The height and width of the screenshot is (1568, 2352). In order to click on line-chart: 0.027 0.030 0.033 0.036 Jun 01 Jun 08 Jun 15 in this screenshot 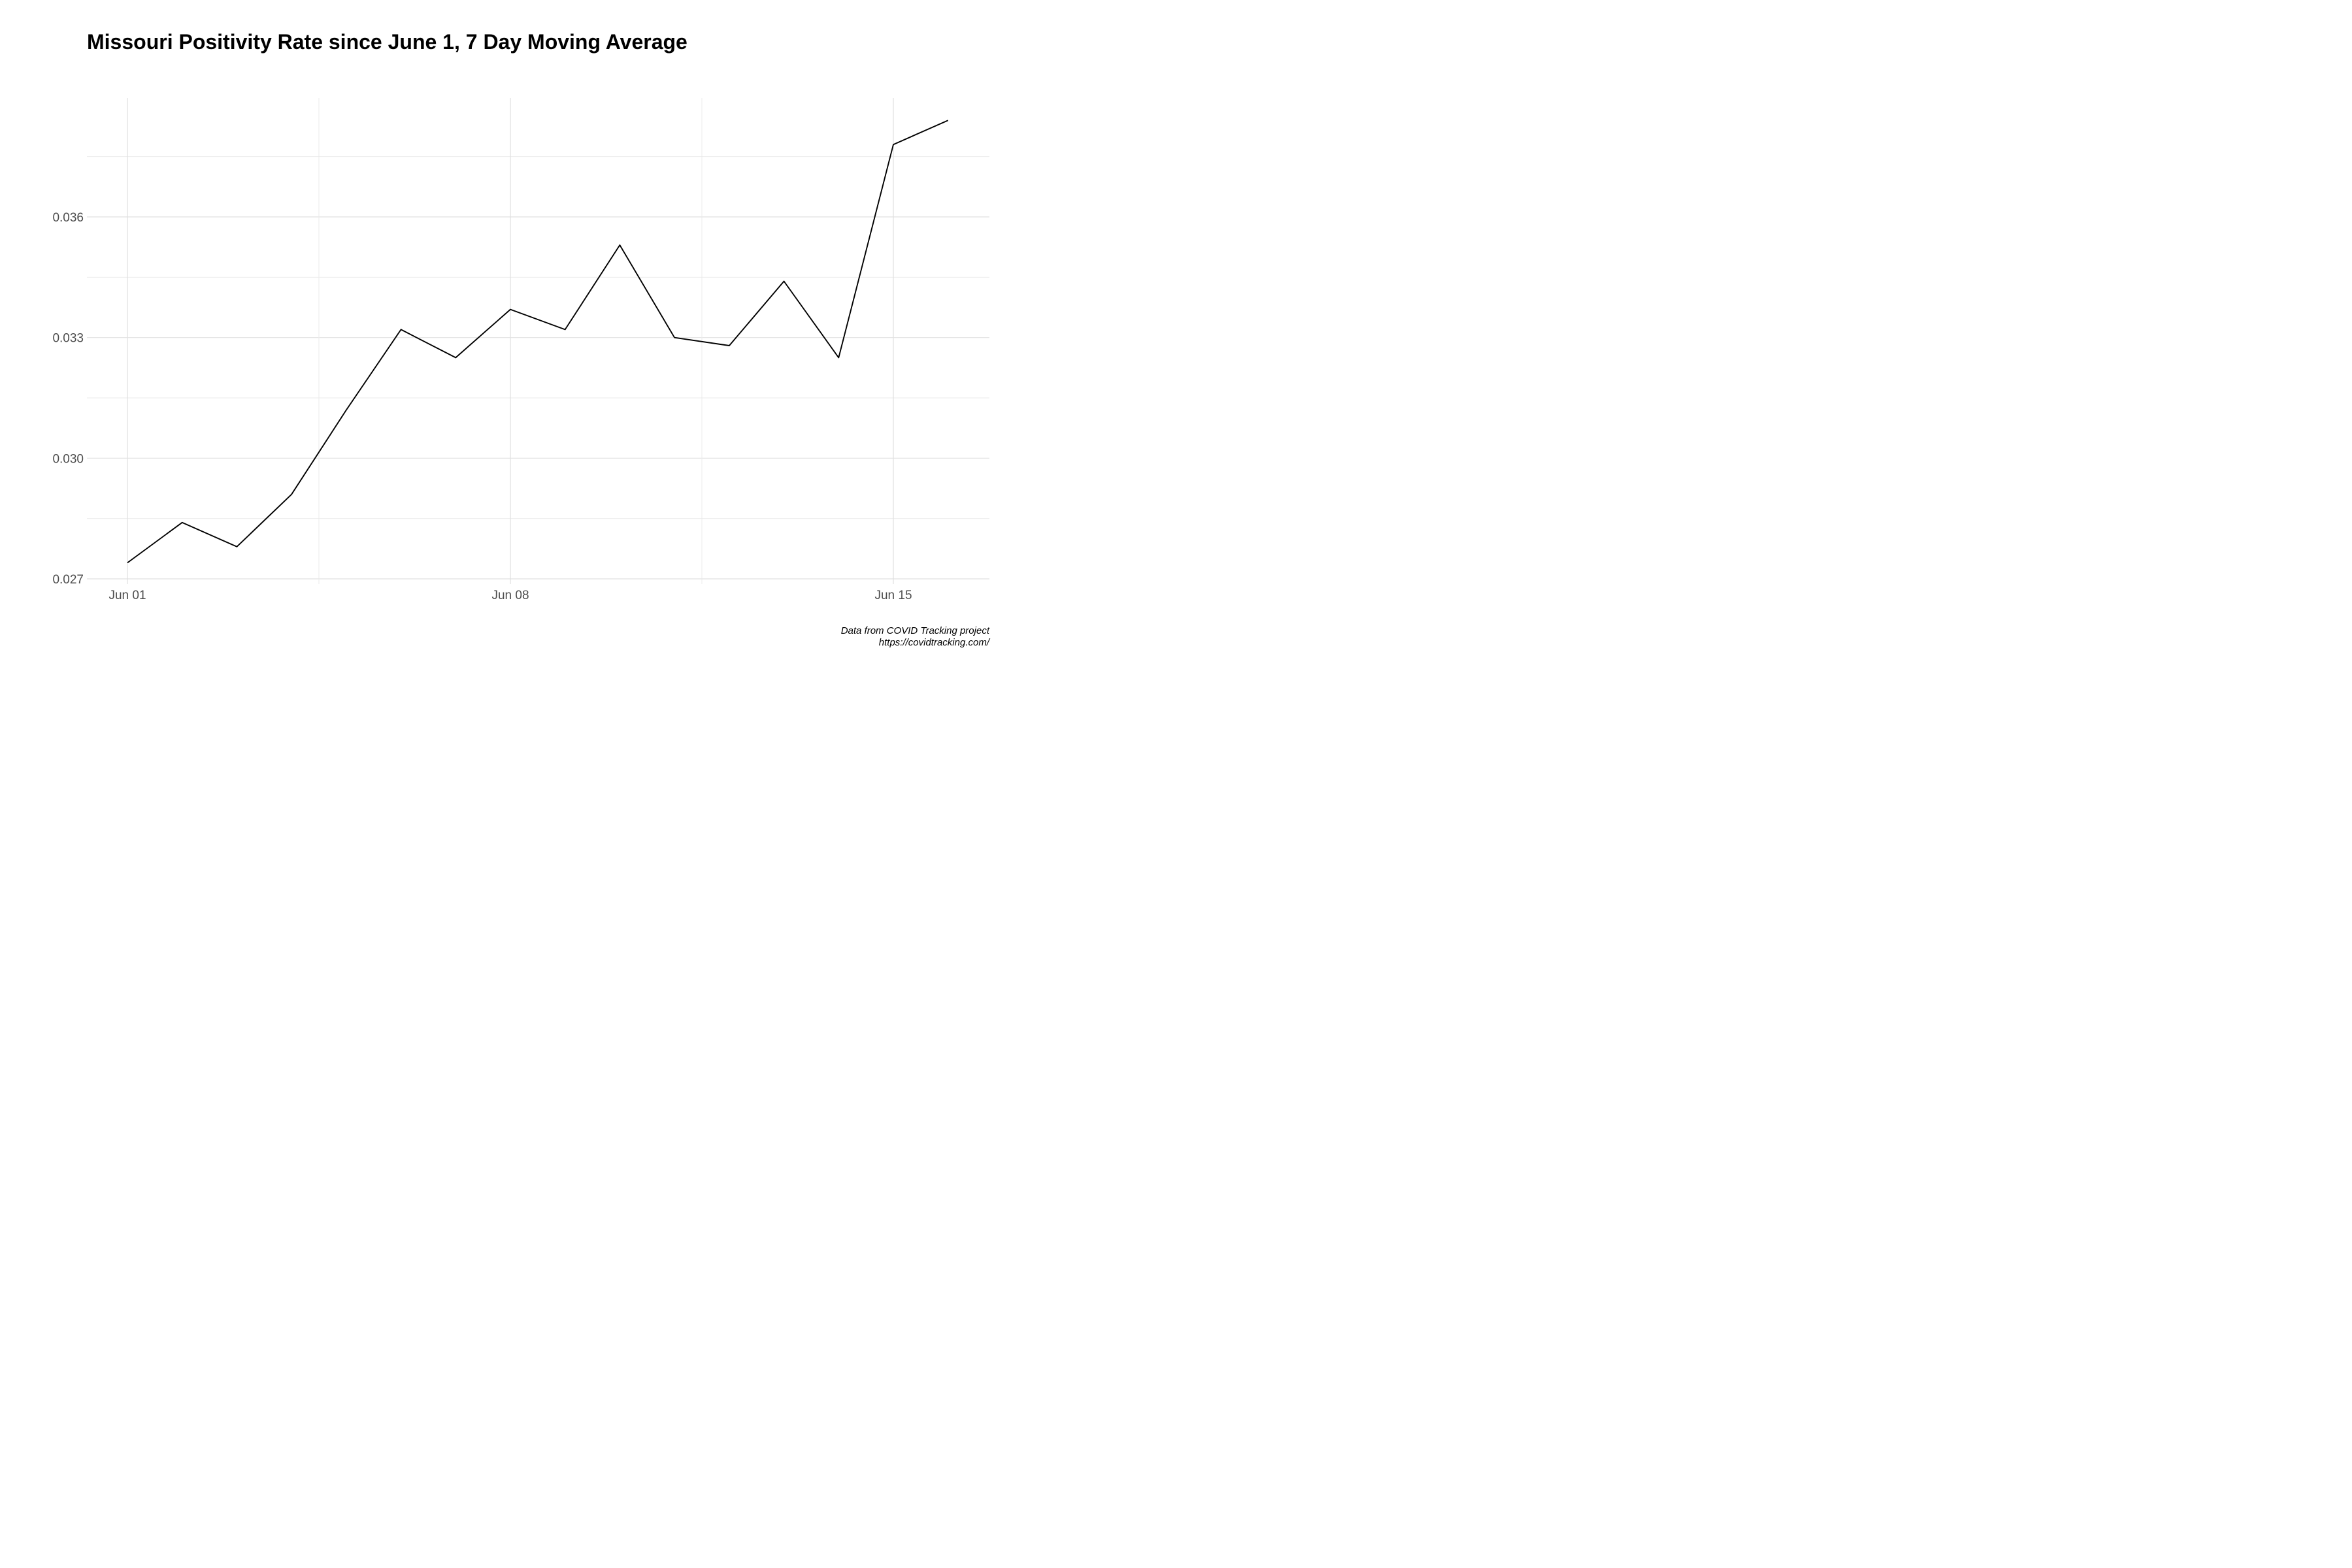, I will do `click(520, 350)`.